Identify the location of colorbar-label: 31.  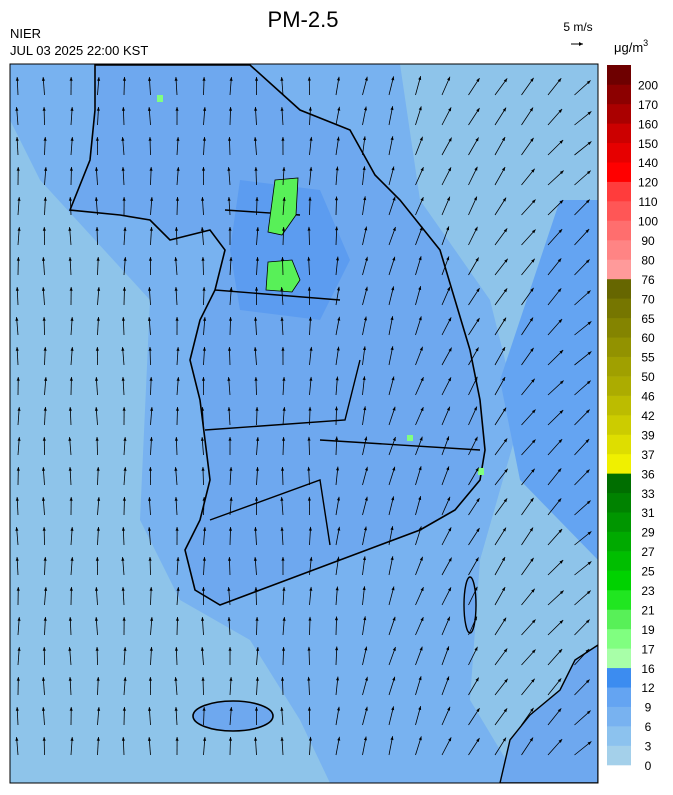
(648, 513).